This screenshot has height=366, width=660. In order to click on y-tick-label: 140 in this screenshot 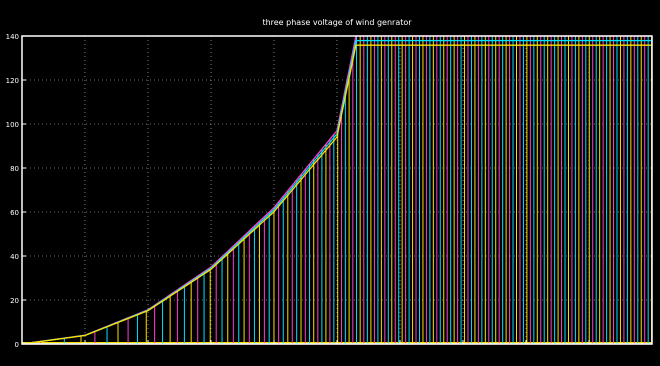, I will do `click(12, 37)`.